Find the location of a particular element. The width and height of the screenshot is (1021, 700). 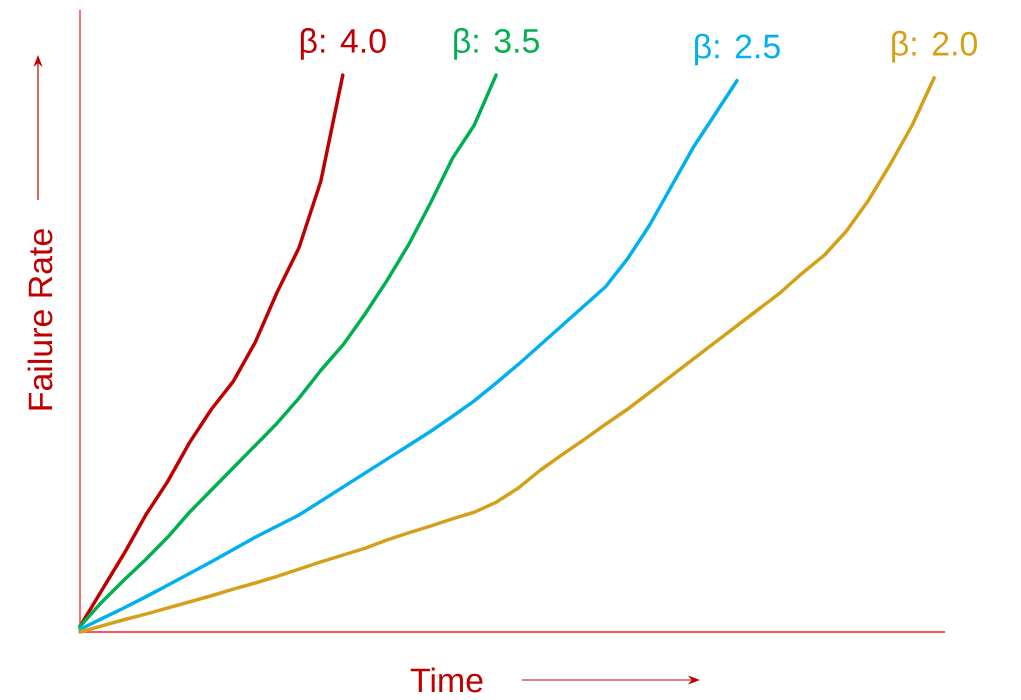

series-label: β: 4.0 is located at coordinates (343, 44).